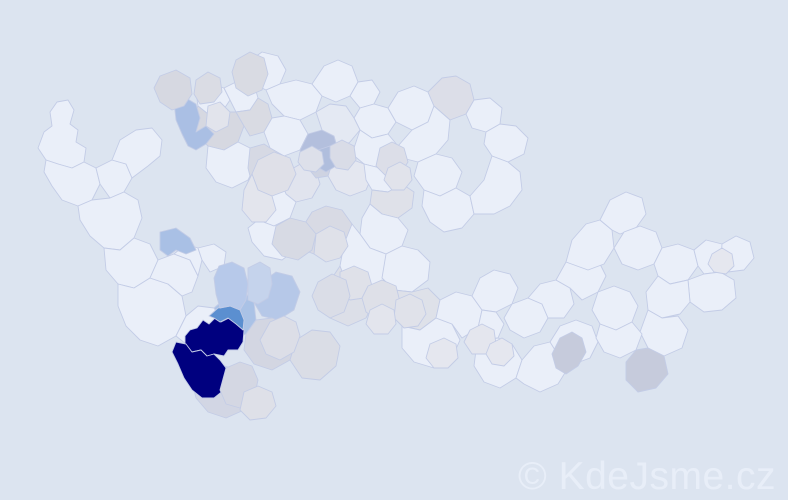 This screenshot has height=500, width=788. What do you see at coordinates (331, 296) in the screenshot?
I see `district-hb-tint` at bounding box center [331, 296].